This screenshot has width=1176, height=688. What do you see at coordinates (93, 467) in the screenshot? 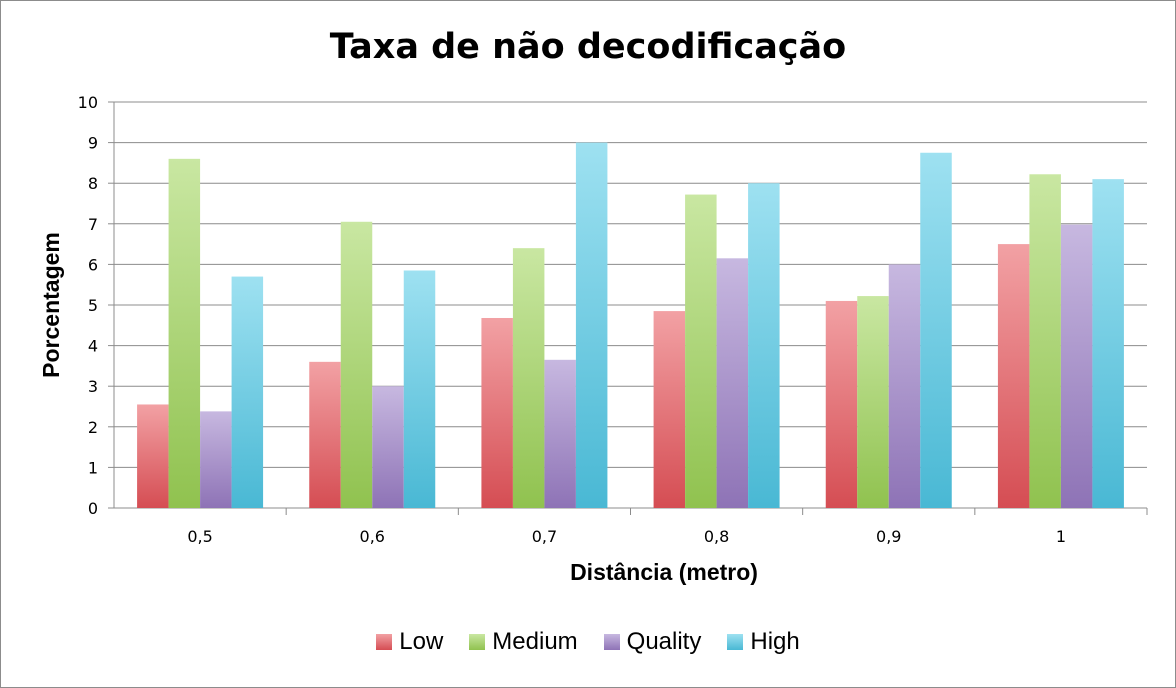
I see `y-tick-label: 1` at bounding box center [93, 467].